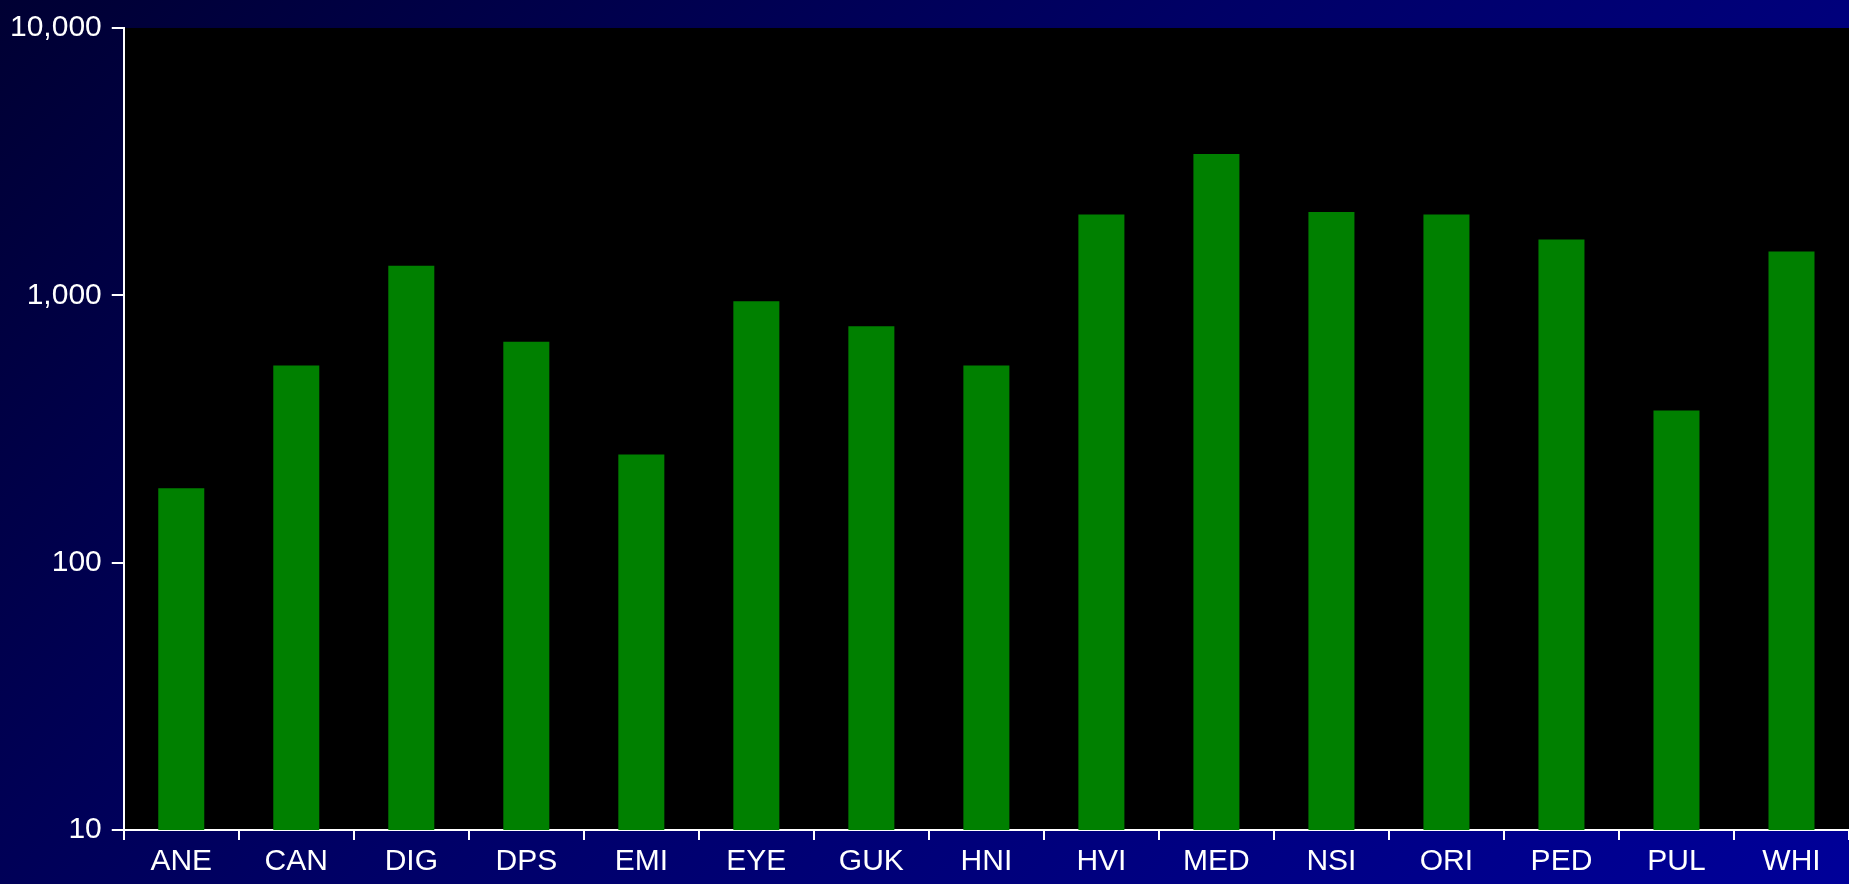 The image size is (1849, 884). I want to click on y-tick-label: 10,000, so click(55, 26).